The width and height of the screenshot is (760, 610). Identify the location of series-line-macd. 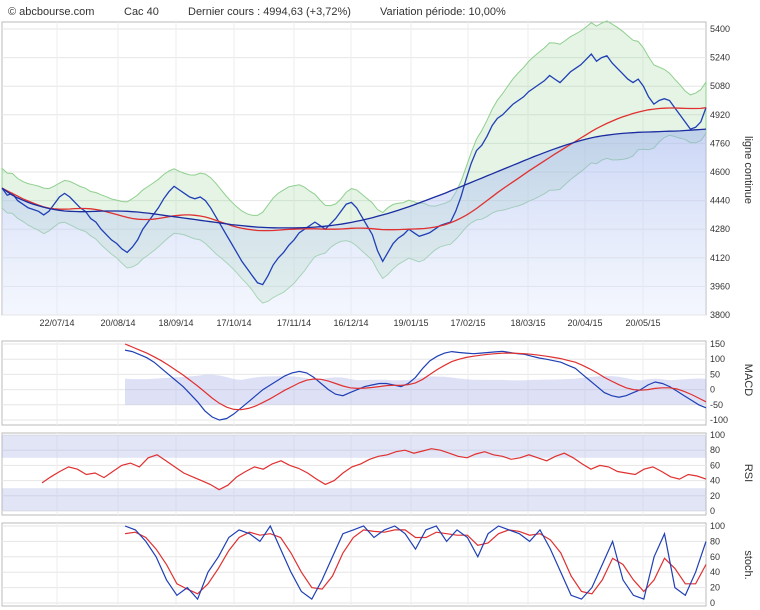
(415, 385).